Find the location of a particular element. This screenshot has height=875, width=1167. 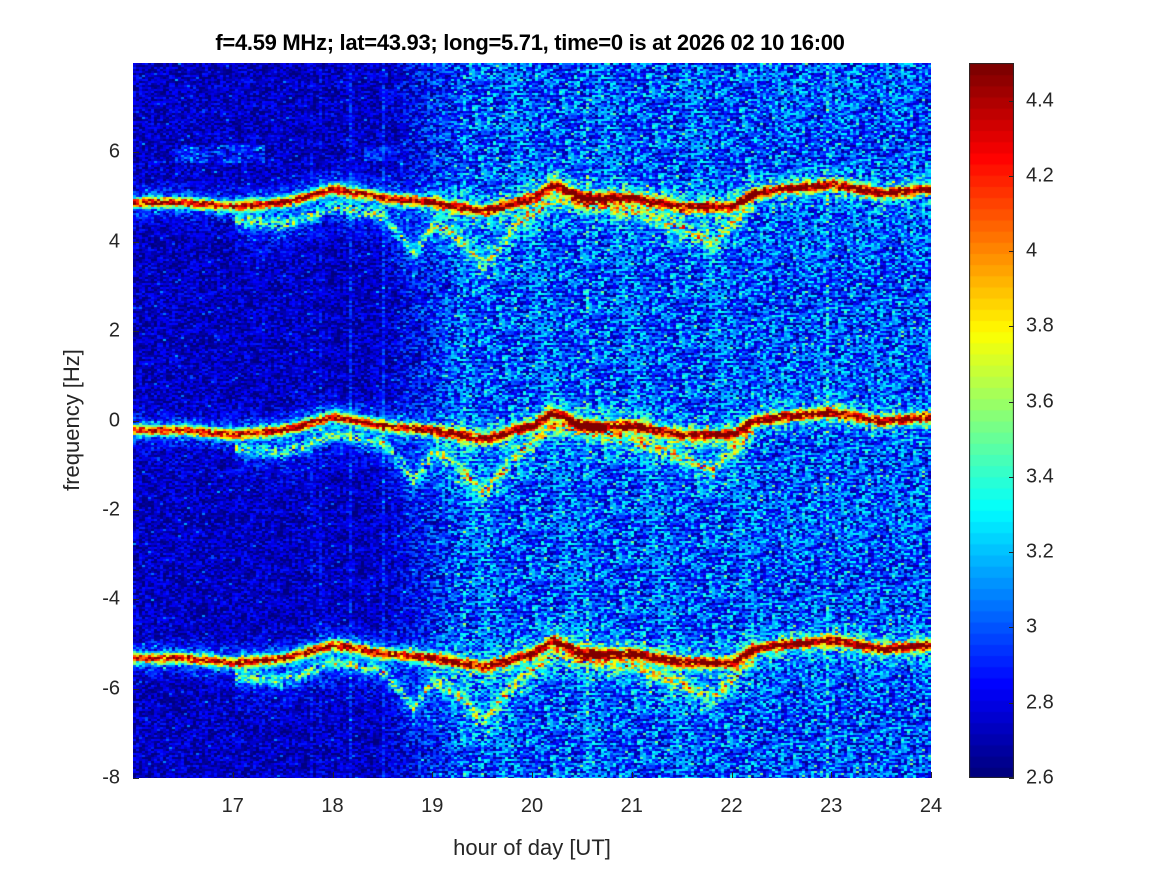

x-tick-label: 23 is located at coordinates (831, 806).